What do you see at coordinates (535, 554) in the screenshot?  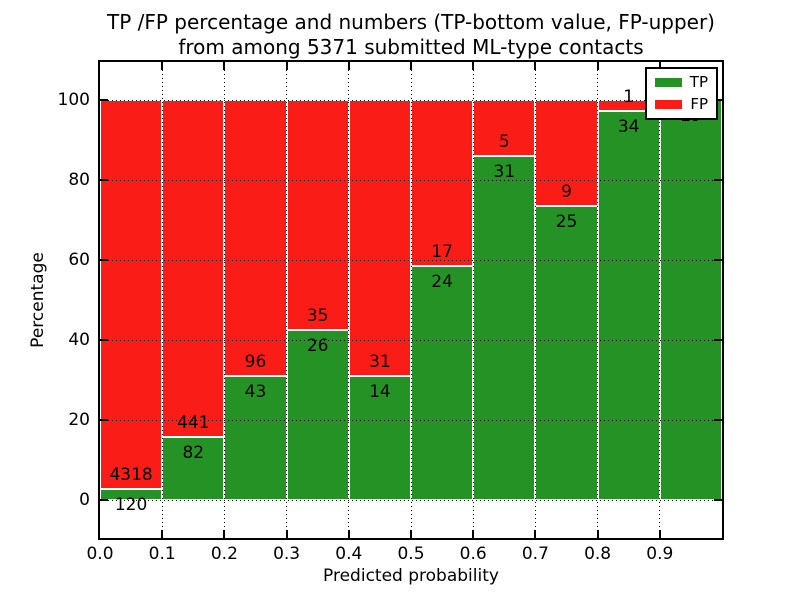 I see `x-tick-label: 0.7` at bounding box center [535, 554].